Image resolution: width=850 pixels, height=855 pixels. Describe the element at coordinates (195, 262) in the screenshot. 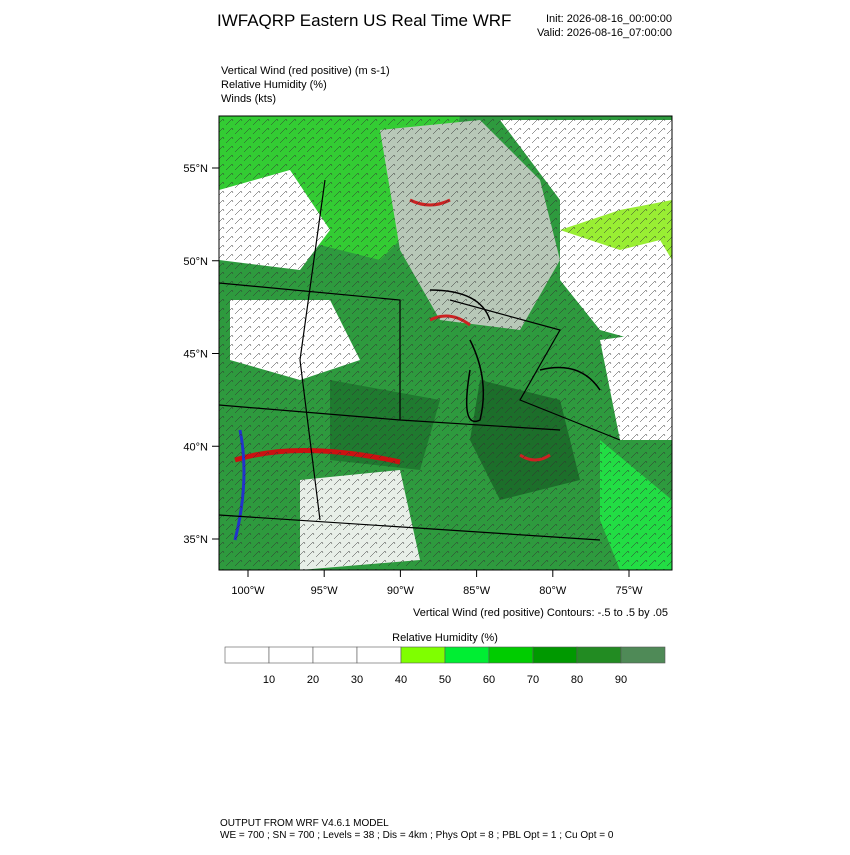

I see `lat-label: 50°N` at that location.